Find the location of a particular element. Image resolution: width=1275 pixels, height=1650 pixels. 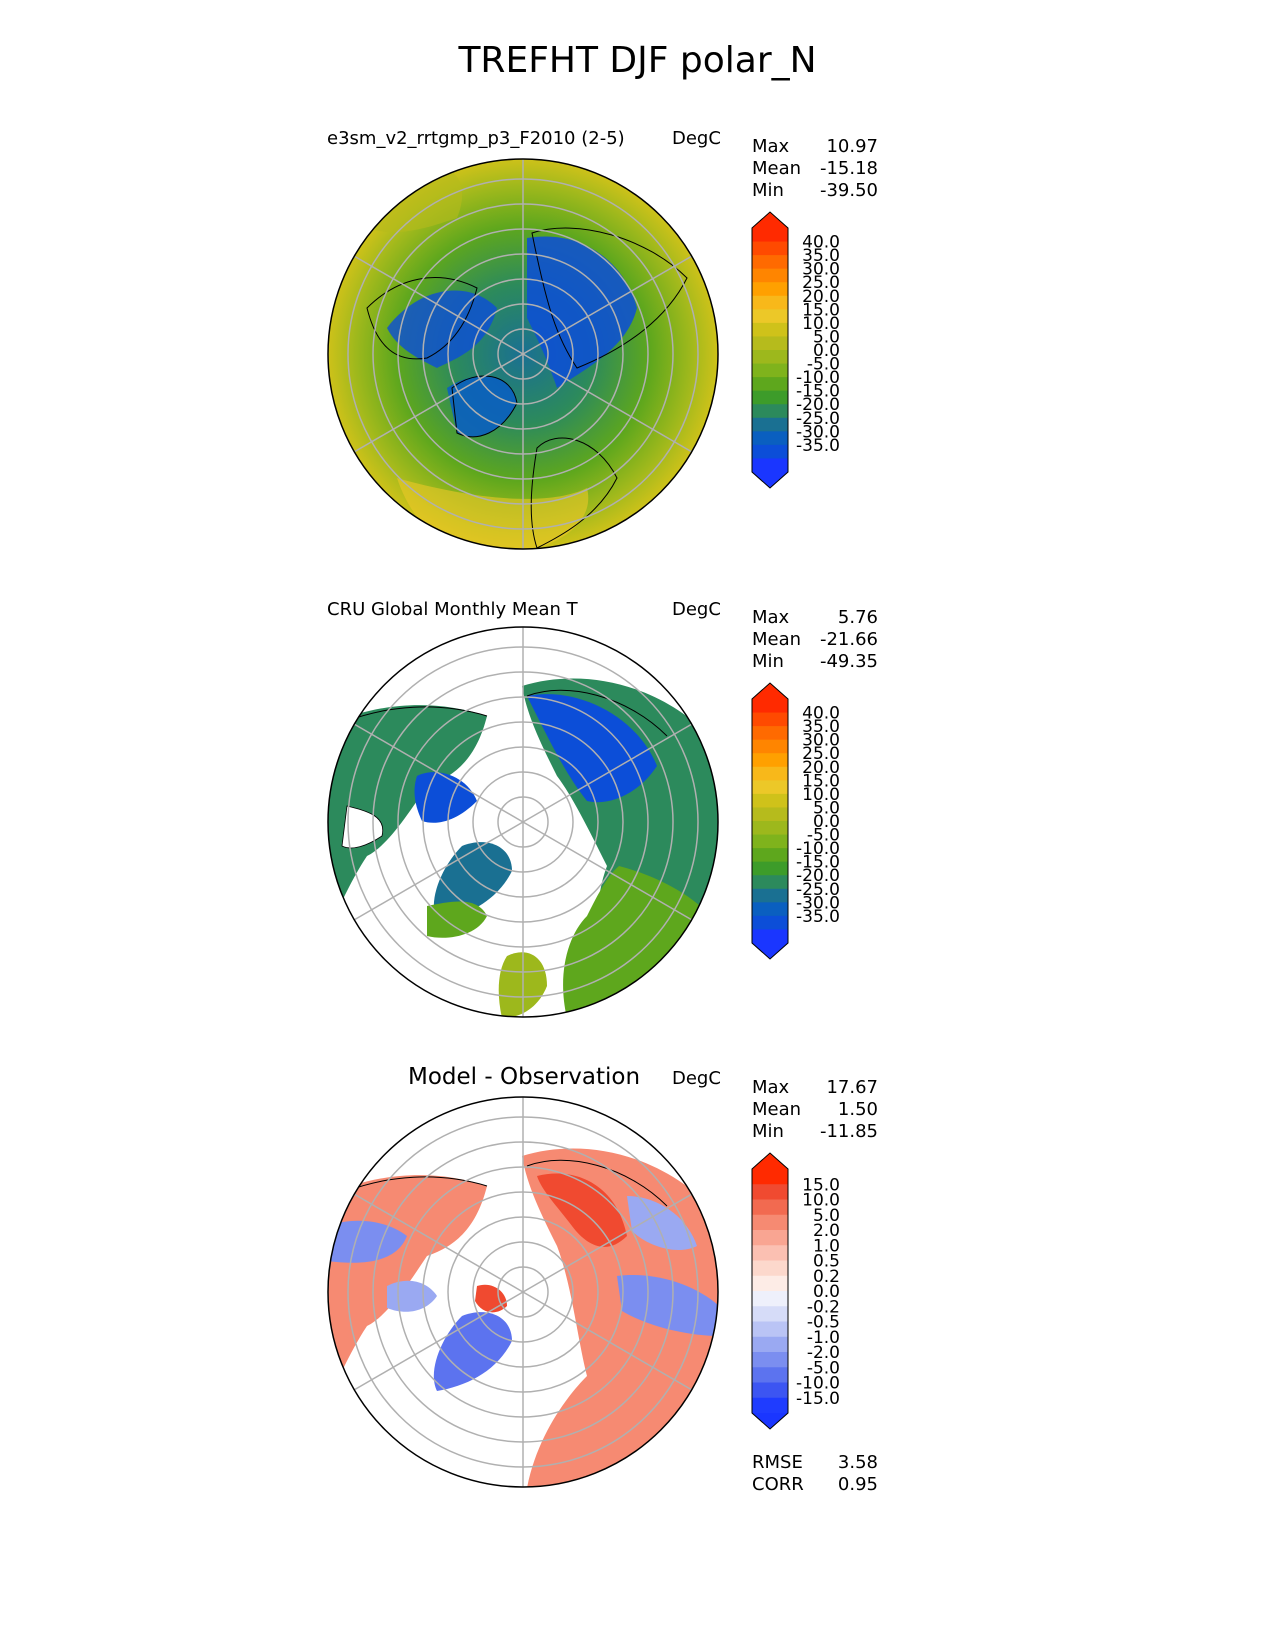

warm-anomaly-siberia is located at coordinates (582, 1210).